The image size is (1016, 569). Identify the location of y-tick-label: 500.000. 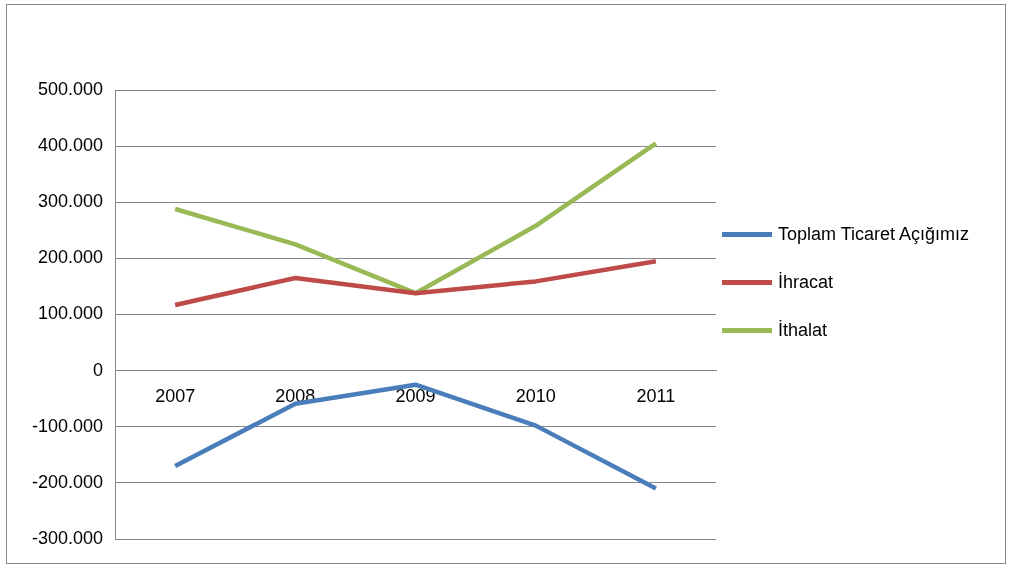
(70, 88).